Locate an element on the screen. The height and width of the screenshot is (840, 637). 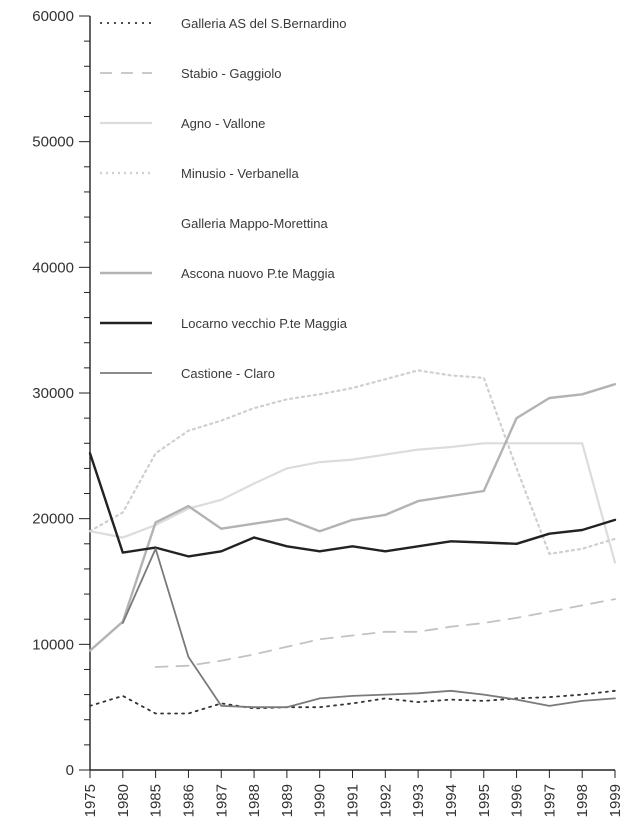
y-tick-label: 10000 is located at coordinates (53, 644).